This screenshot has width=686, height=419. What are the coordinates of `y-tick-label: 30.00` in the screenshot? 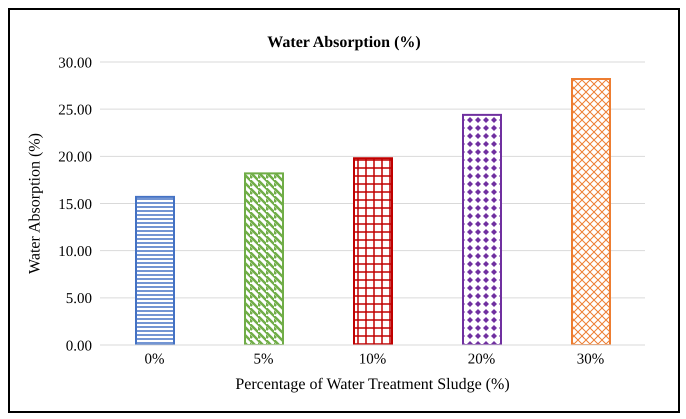 It's located at (75, 63).